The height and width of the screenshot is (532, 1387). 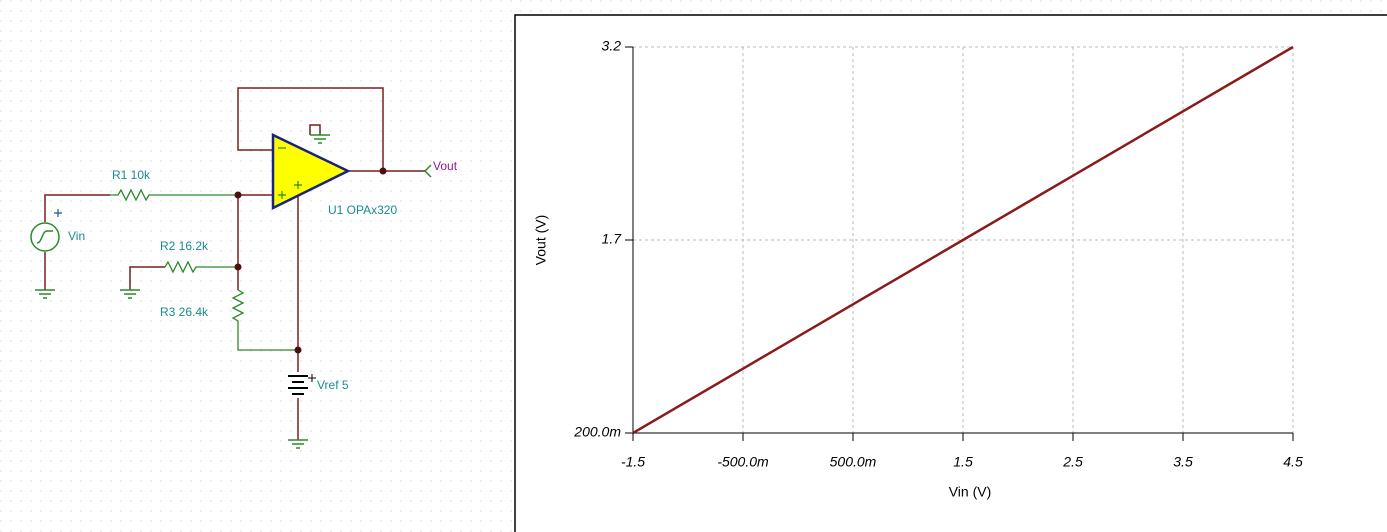 What do you see at coordinates (1183, 462) in the screenshot?
I see `x-tick-label: 3.5` at bounding box center [1183, 462].